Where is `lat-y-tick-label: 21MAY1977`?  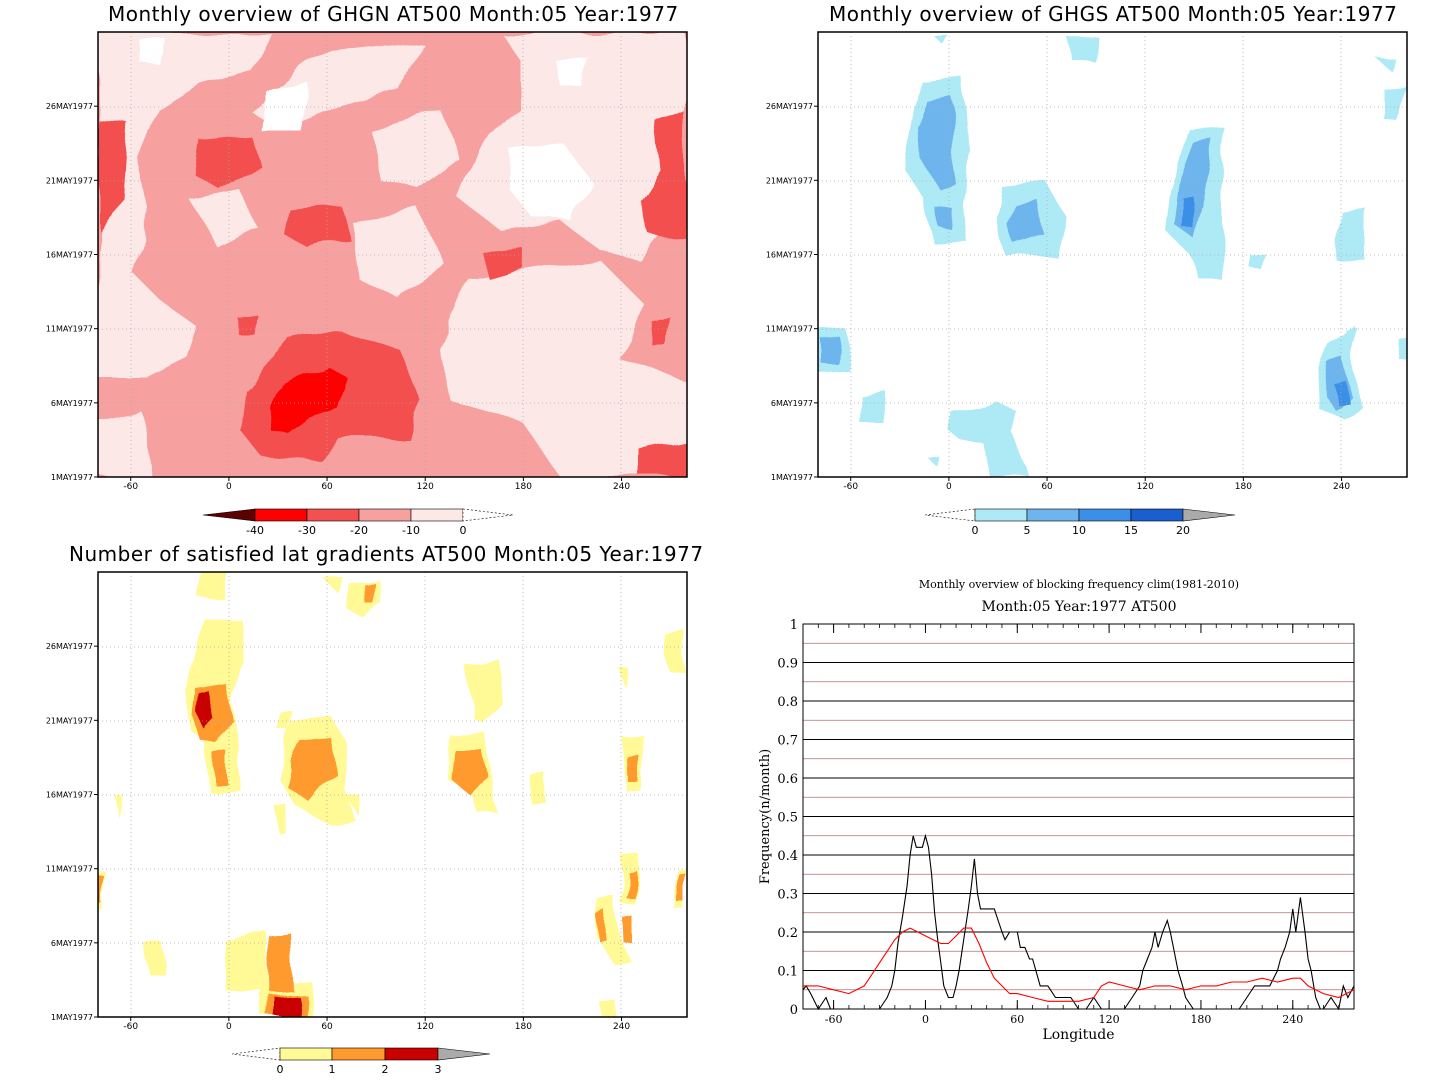
lat-y-tick-label: 21MAY1977 is located at coordinates (69, 720).